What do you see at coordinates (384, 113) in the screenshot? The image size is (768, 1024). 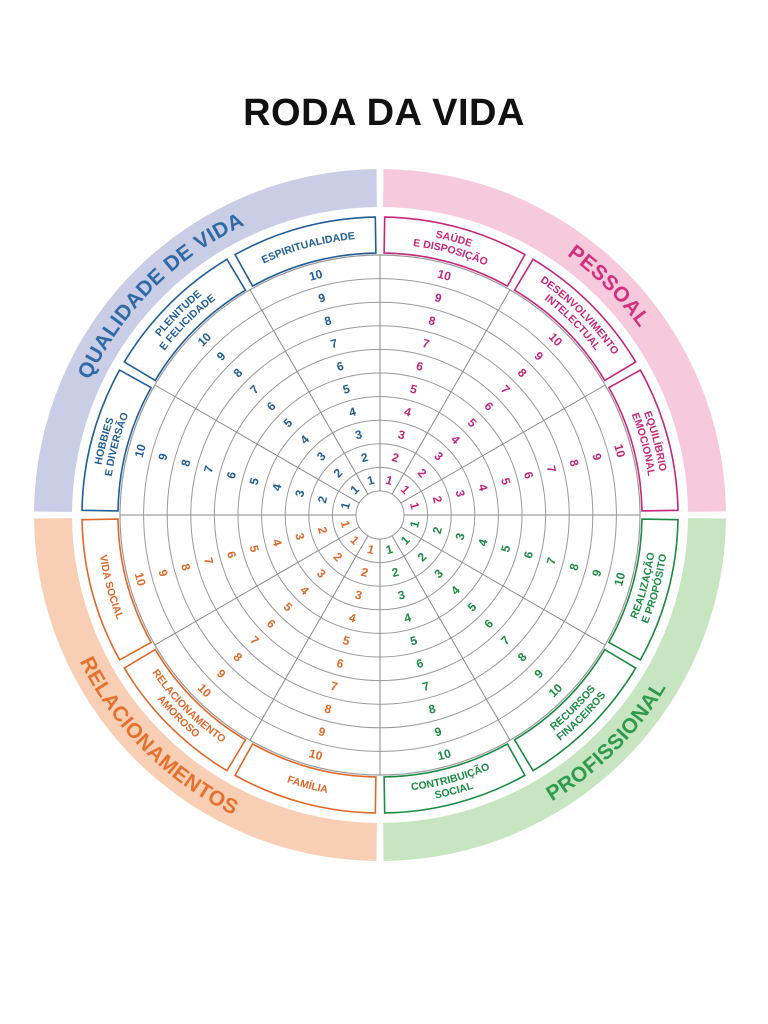 I see `page-title: RODA DA VIDA` at bounding box center [384, 113].